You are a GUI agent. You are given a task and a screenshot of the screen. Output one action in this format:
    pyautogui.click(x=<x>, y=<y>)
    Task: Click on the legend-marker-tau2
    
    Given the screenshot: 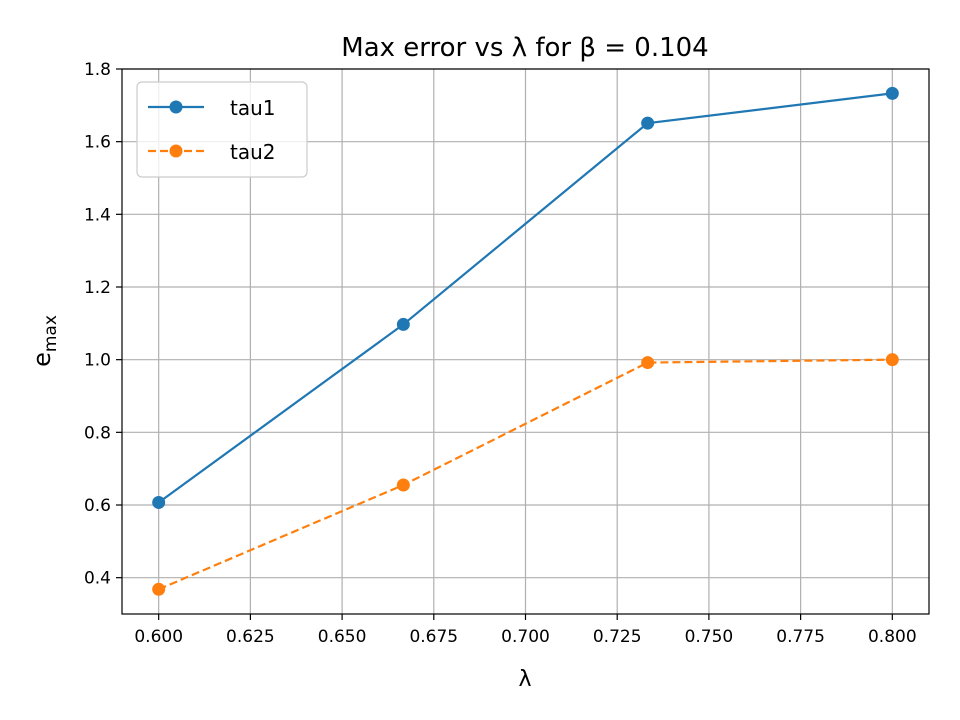 What is the action you would take?
    pyautogui.click(x=176, y=151)
    